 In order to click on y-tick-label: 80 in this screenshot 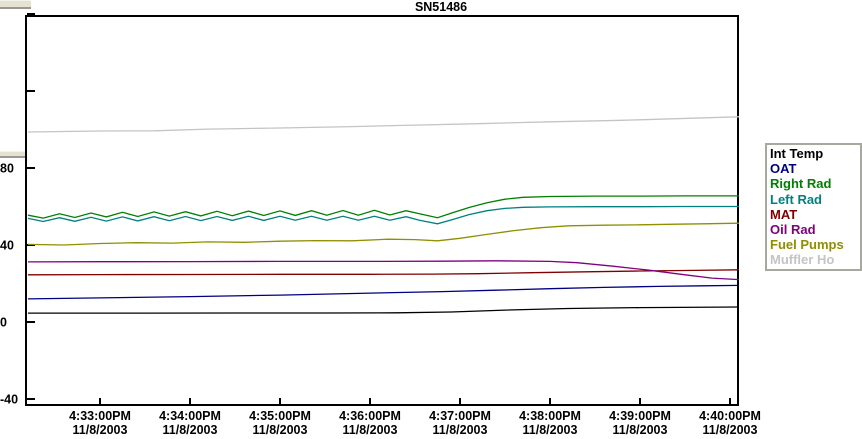, I will do `click(7, 169)`.